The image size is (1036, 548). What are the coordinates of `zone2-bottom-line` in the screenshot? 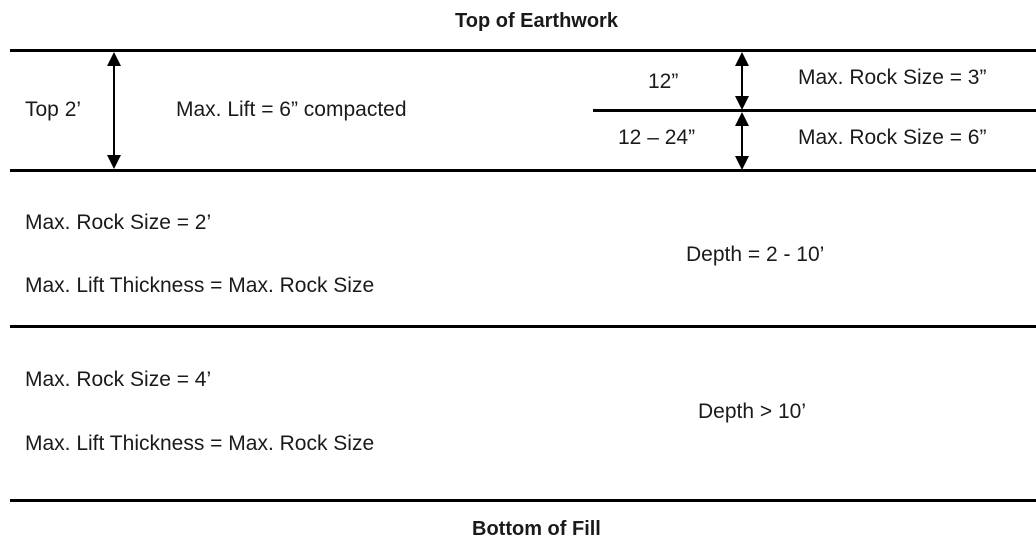 It's located at (523, 326).